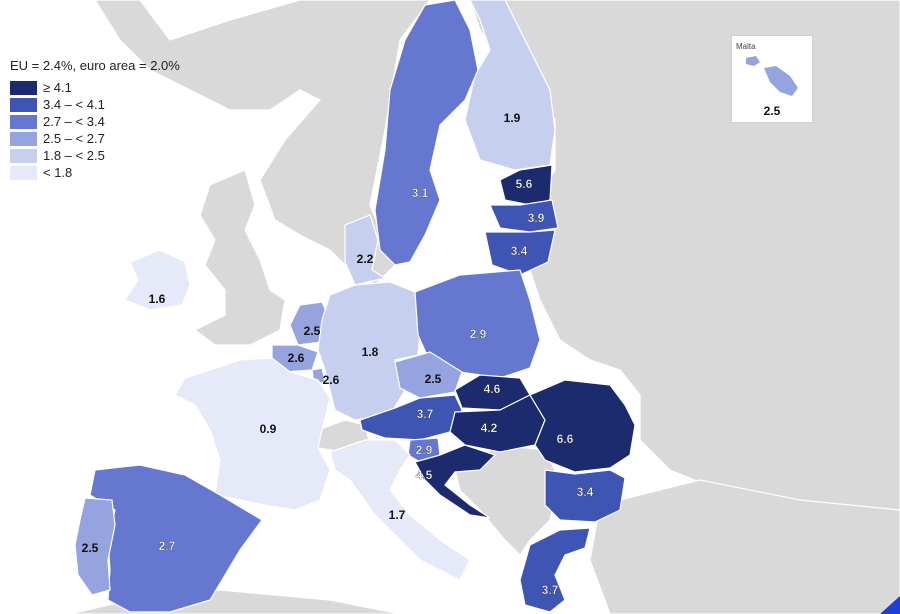 The image size is (900, 614). I want to click on country-czechia, so click(428, 375).